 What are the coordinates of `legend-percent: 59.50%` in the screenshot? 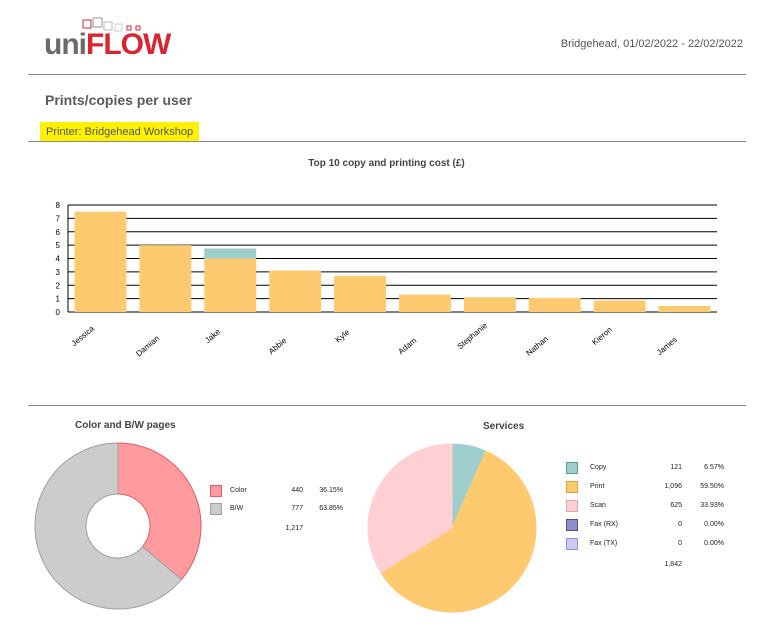 It's located at (712, 486).